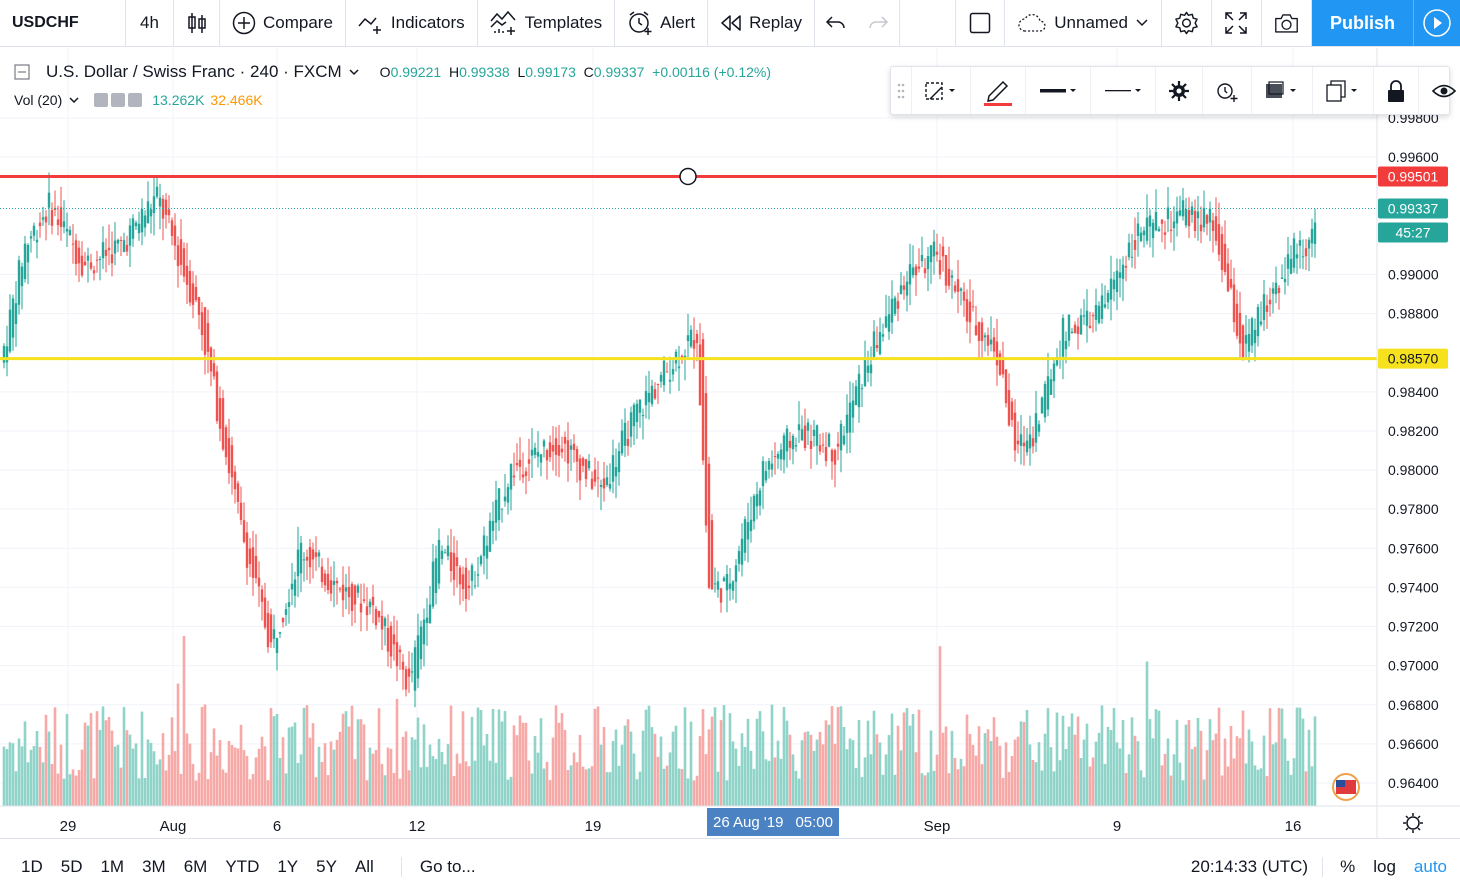 The height and width of the screenshot is (894, 1460). What do you see at coordinates (283, 23) in the screenshot?
I see `compare-button: Compare` at bounding box center [283, 23].